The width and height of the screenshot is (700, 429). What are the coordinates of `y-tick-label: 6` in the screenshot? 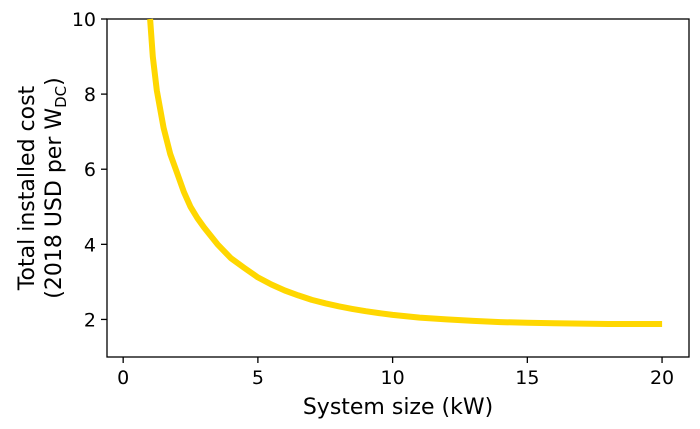 It's located at (90, 170).